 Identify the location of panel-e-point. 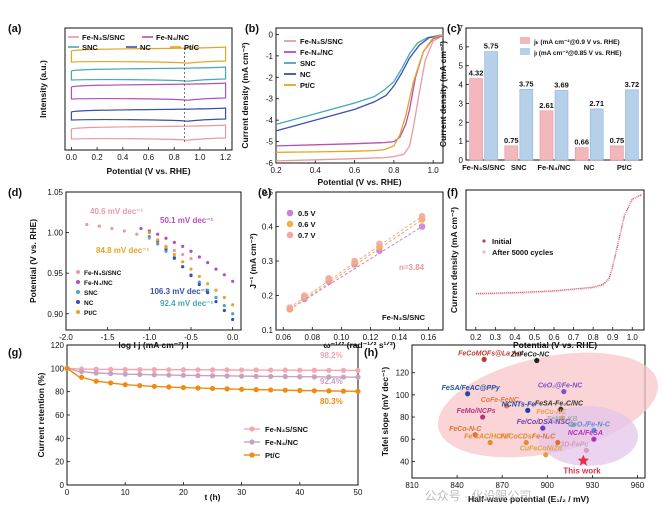
(422, 216).